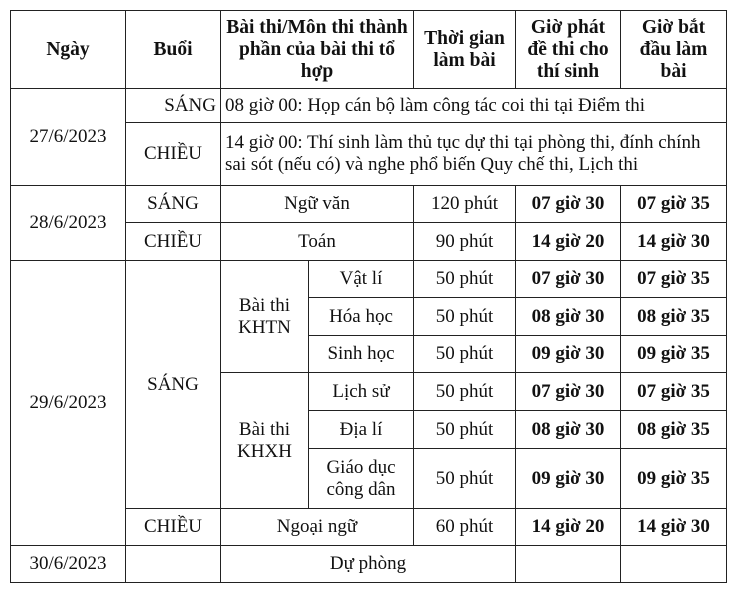 The width and height of the screenshot is (736, 590). Describe the element at coordinates (568, 49) in the screenshot. I see `header-gio-phat: Giờ phát đề thi cho thí sinh` at that location.